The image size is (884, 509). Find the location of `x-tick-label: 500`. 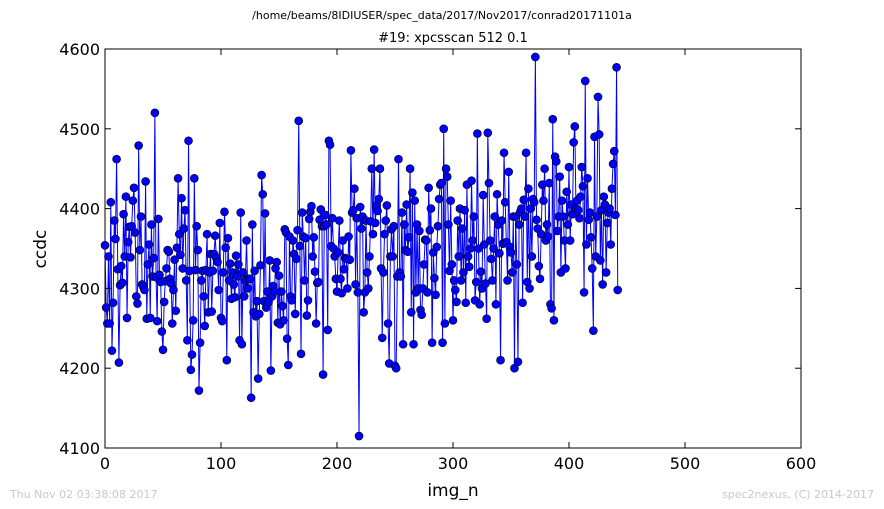

x-tick-label: 500 is located at coordinates (685, 463).